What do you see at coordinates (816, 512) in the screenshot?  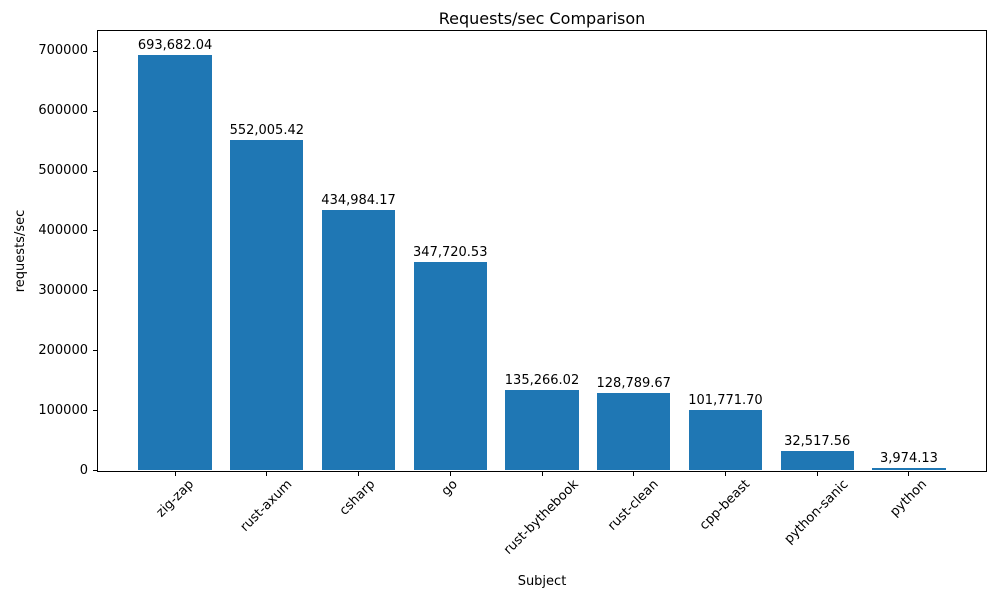 I see `x-tick-label: python-sanic` at bounding box center [816, 512].